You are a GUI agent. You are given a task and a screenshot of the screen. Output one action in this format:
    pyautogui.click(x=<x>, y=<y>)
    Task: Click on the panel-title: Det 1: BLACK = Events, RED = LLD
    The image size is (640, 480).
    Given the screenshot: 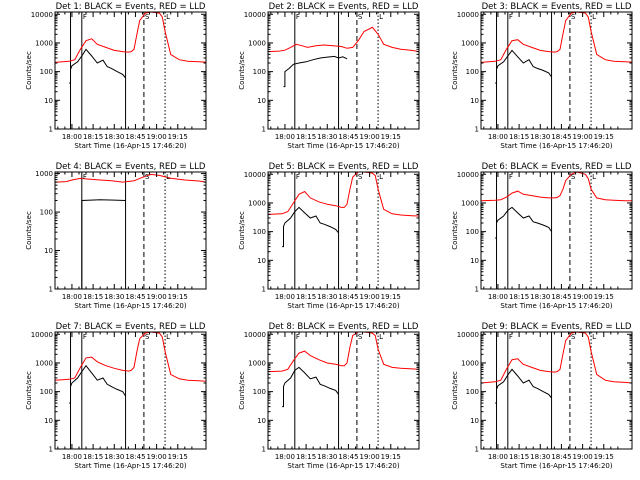 What is the action you would take?
    pyautogui.click(x=131, y=7)
    